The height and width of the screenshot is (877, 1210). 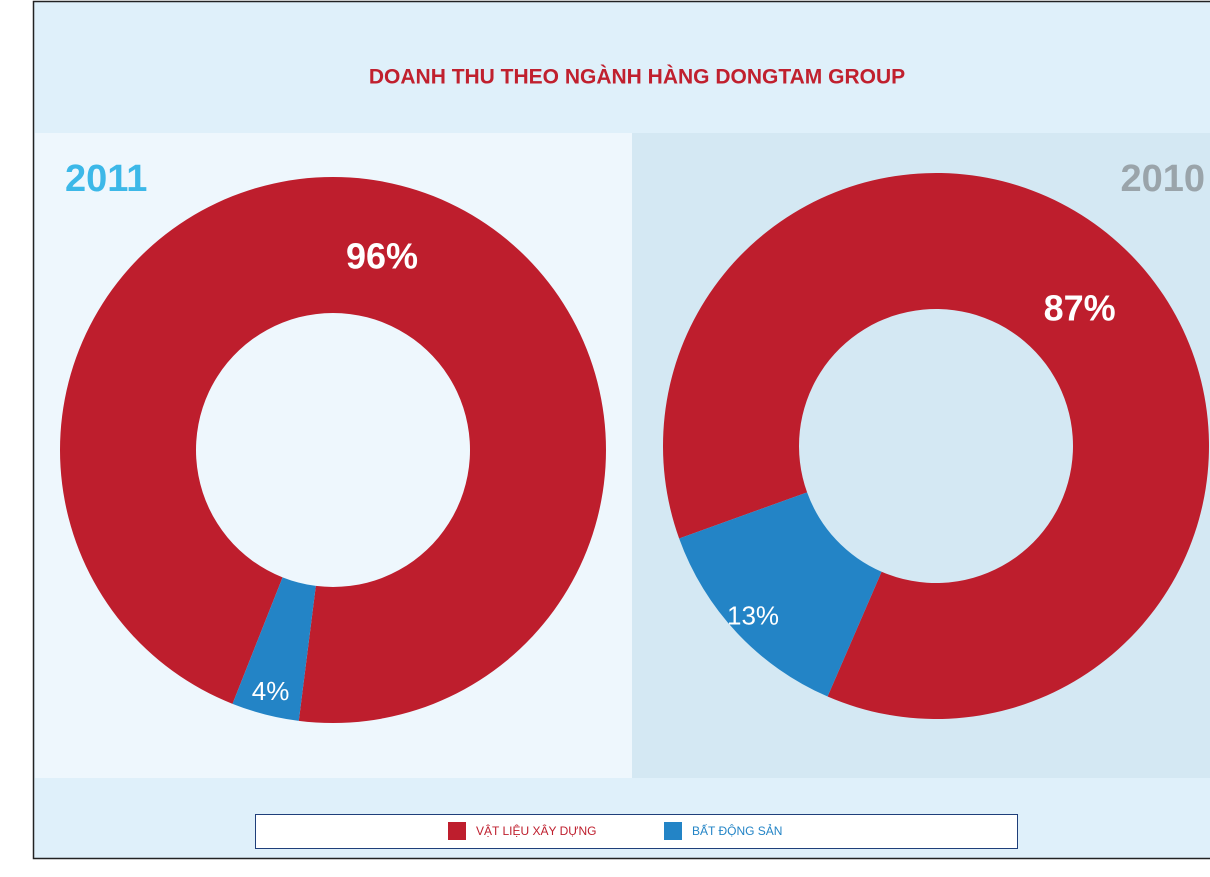 What do you see at coordinates (636, 831) in the screenshot?
I see `legend` at bounding box center [636, 831].